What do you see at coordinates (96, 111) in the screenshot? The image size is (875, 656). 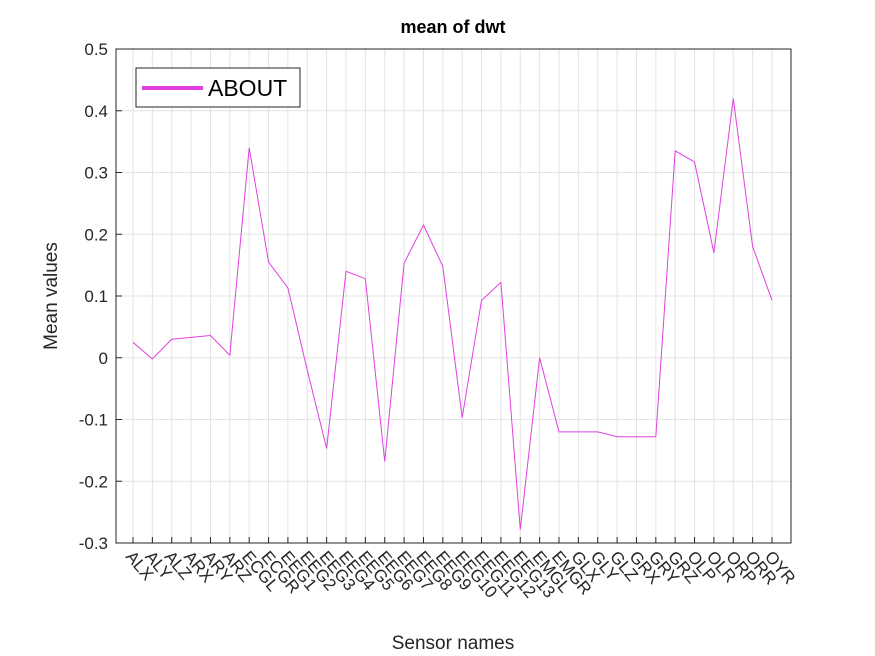 I see `y-tick-label: 0.4` at bounding box center [96, 111].